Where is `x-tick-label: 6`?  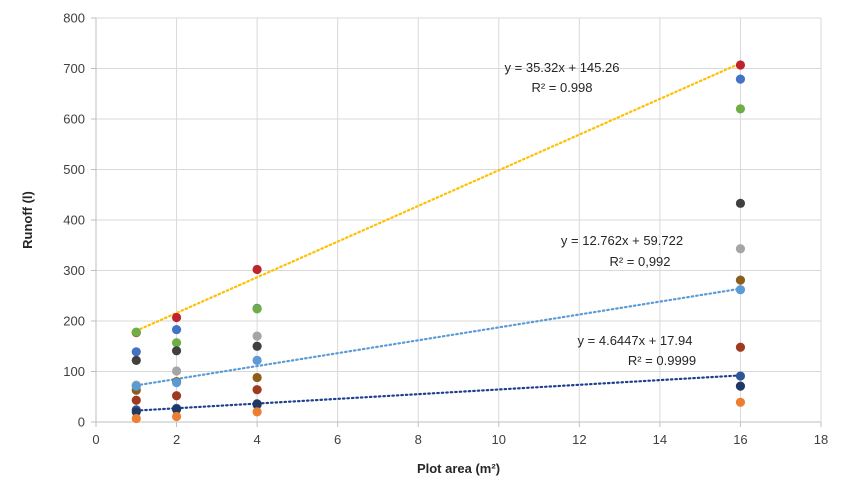 x-tick-label: 6 is located at coordinates (337, 439).